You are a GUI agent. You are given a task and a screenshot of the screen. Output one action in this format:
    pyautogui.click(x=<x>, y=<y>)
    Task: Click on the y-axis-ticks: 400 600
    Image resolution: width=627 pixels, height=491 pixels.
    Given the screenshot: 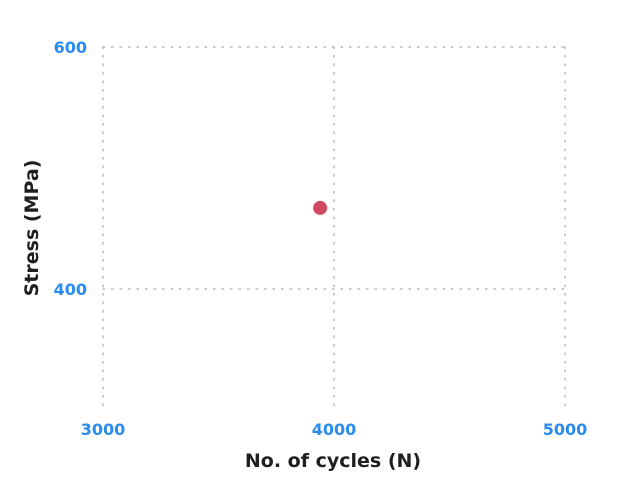 What is the action you would take?
    pyautogui.click(x=70, y=168)
    